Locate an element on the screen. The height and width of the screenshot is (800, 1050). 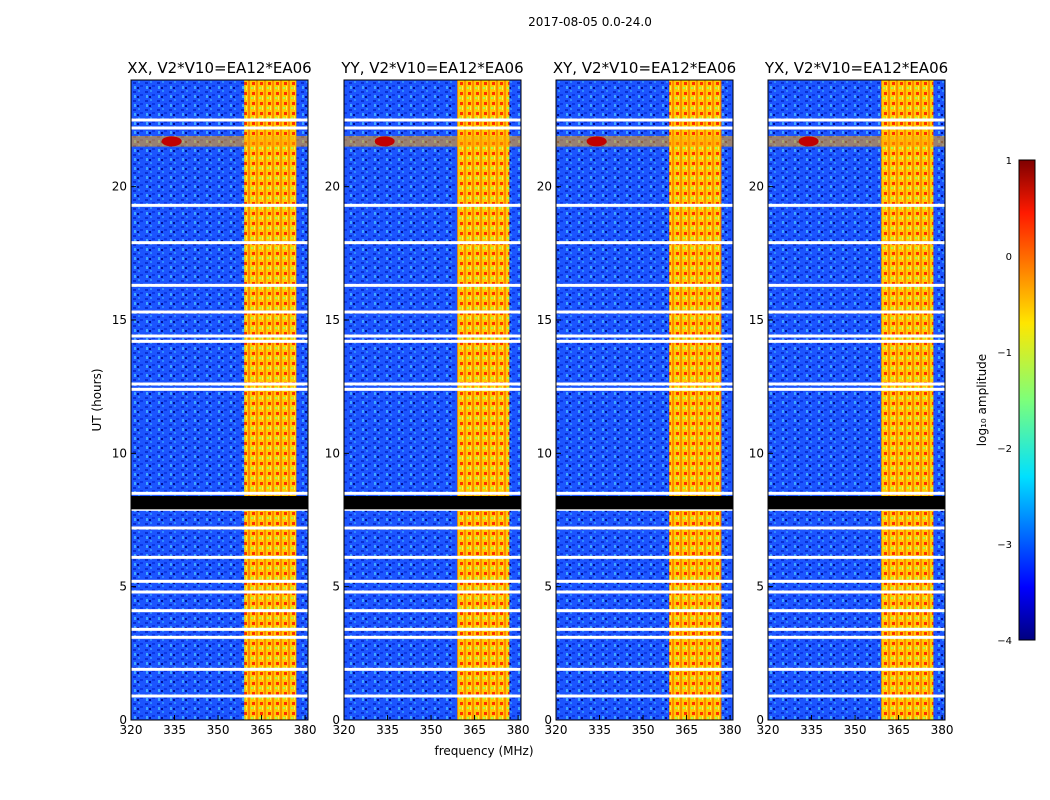
panel-title: XX, V2*V10=EA12*EA06 is located at coordinates (219, 68).